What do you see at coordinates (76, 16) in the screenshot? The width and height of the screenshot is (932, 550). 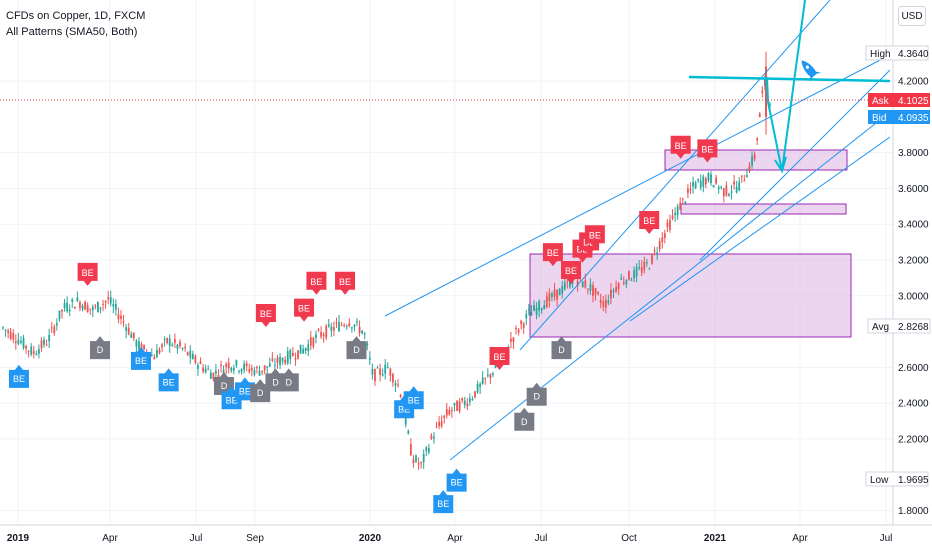 I see `symbol-title: CFDs on Copper, 1D, FXCM` at bounding box center [76, 16].